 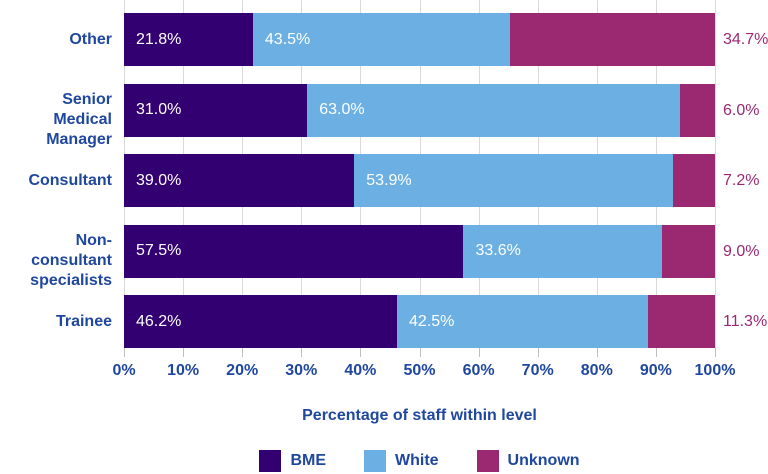 I want to click on bar-segment-unknown-consultant, so click(x=693, y=180).